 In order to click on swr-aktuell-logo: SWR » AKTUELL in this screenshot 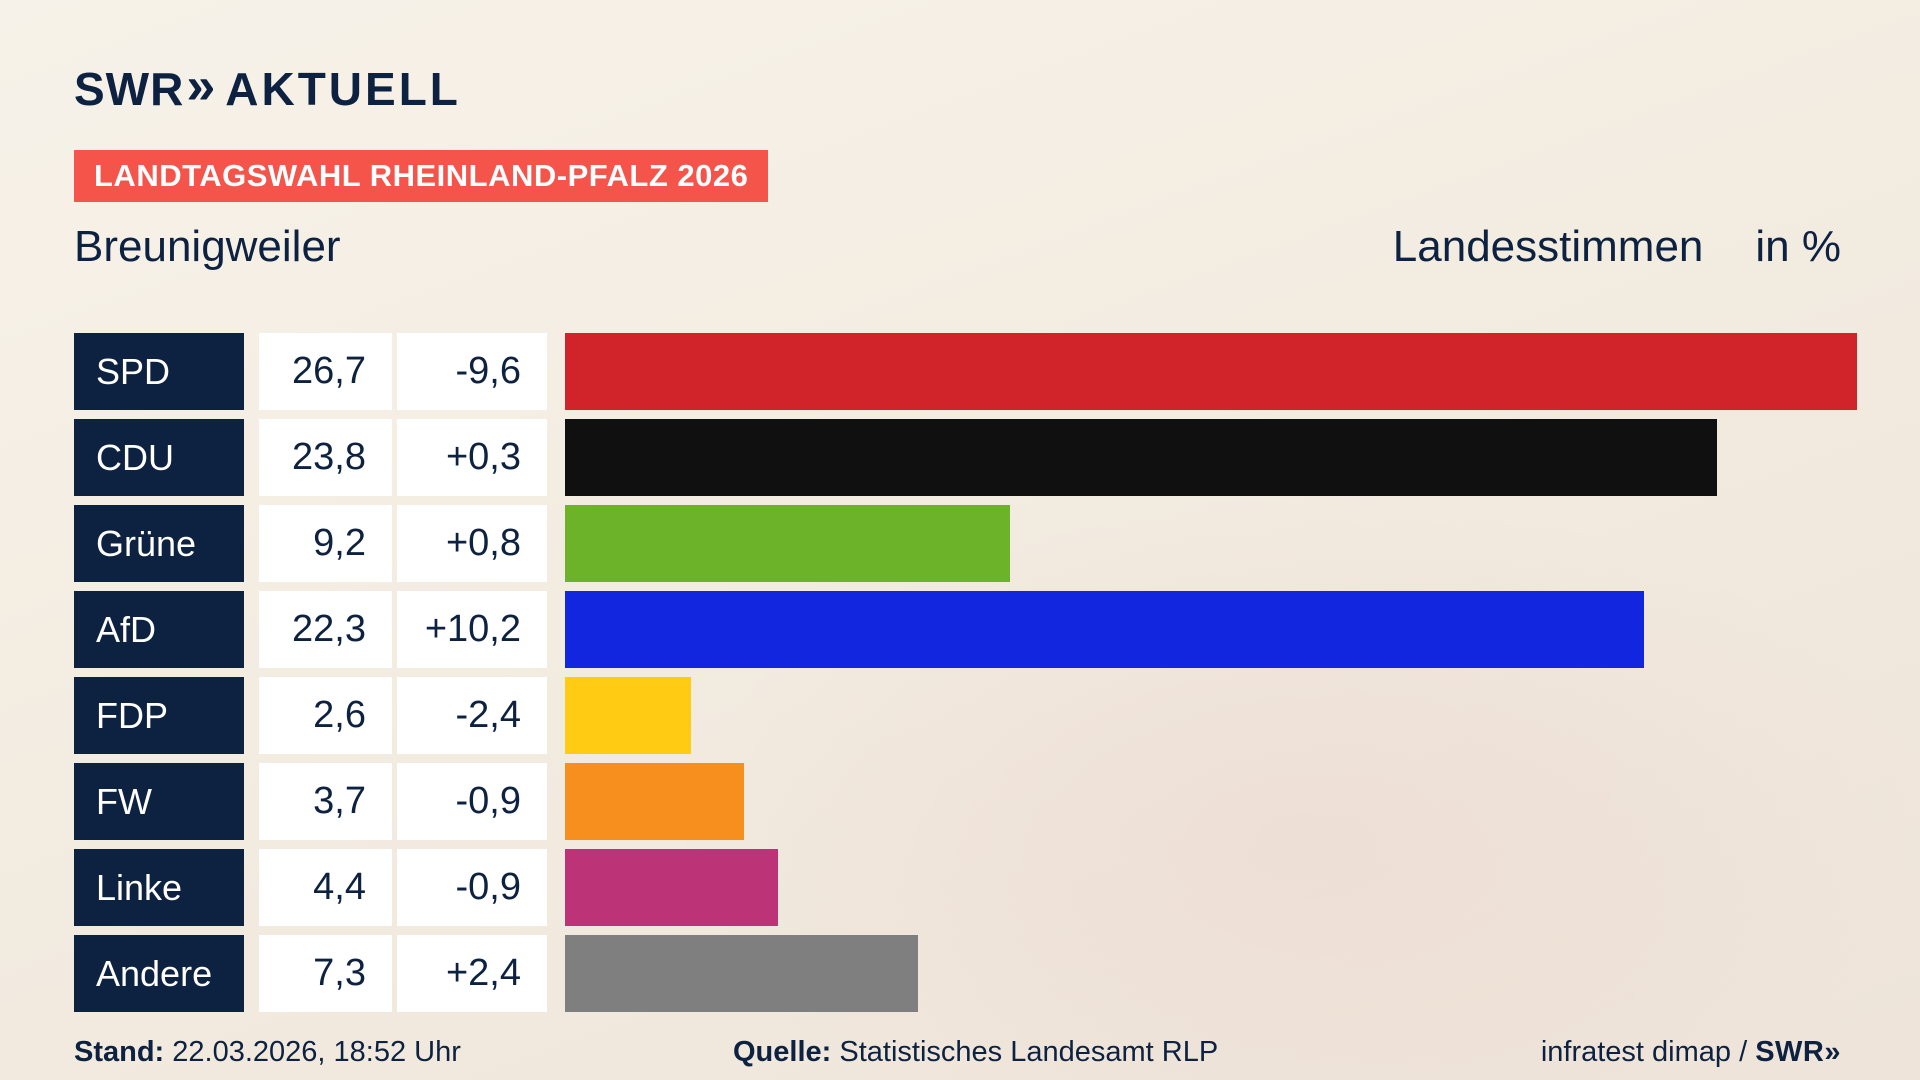, I will do `click(267, 86)`.